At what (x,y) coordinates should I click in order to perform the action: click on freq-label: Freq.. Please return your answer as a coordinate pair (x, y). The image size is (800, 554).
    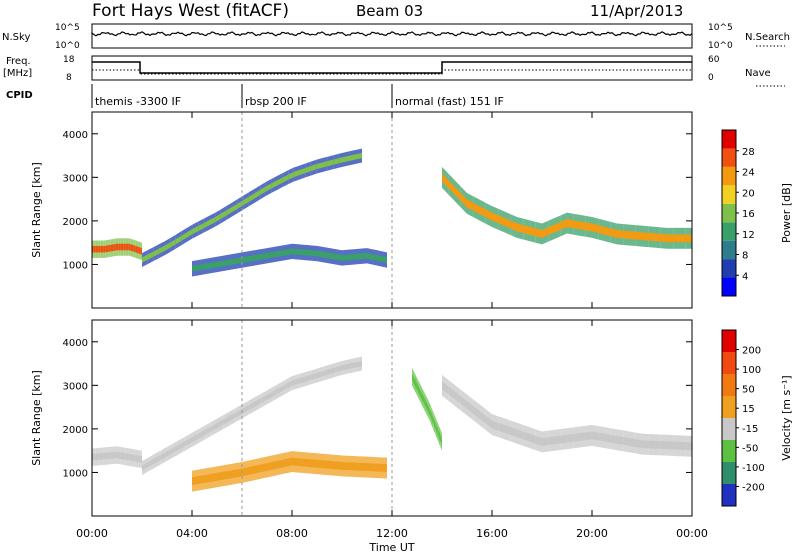
    Looking at the image, I should click on (18, 61).